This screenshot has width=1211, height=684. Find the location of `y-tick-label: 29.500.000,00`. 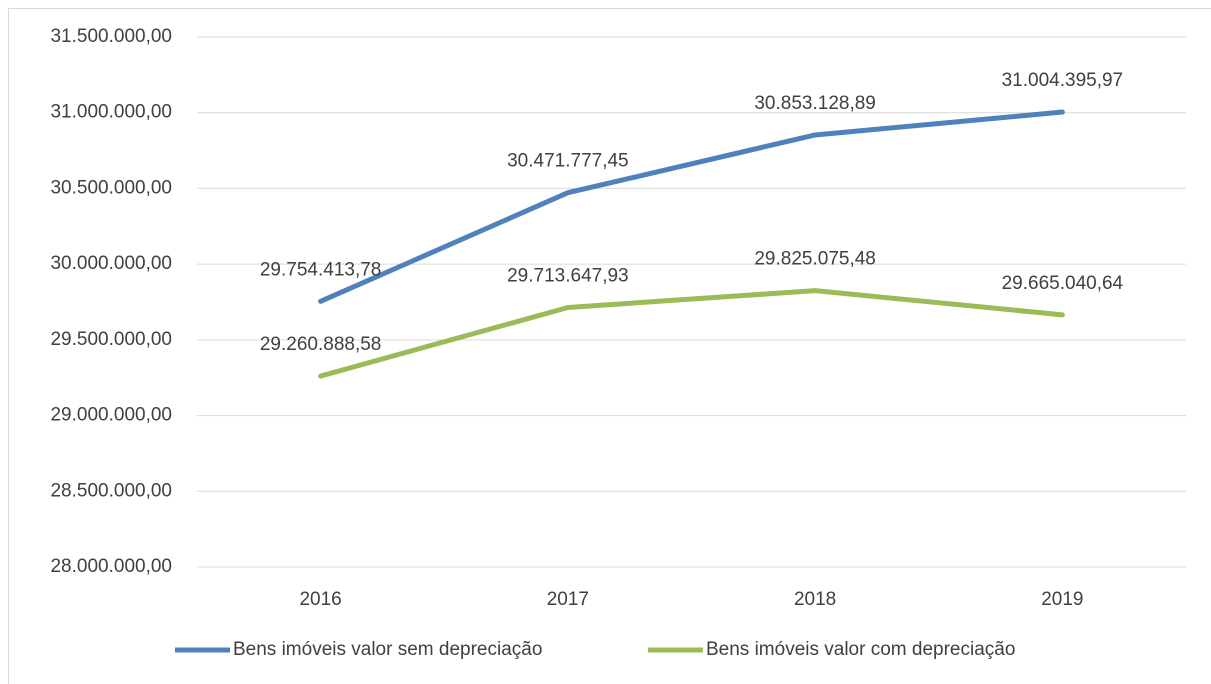

y-tick-label: 29.500.000,00 is located at coordinates (111, 339).